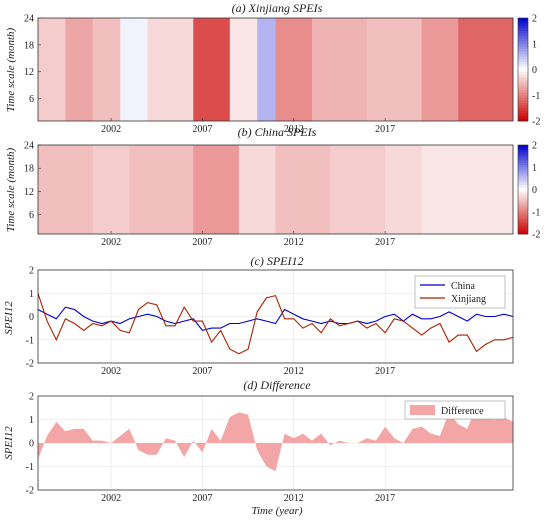 The height and width of the screenshot is (522, 550). Describe the element at coordinates (31, 420) in the screenshot. I see `y-tick-label: 1` at that location.